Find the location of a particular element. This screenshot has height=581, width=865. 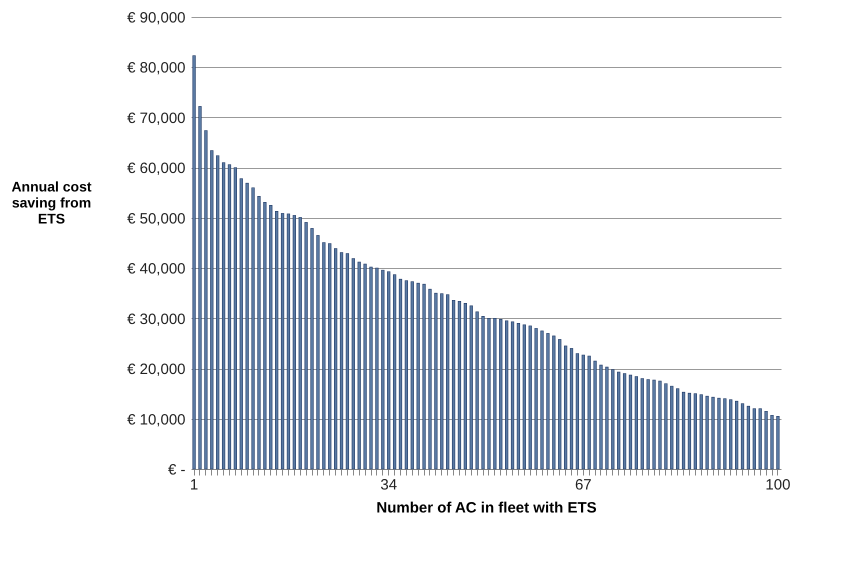

x-tick-label: 1 is located at coordinates (194, 485).